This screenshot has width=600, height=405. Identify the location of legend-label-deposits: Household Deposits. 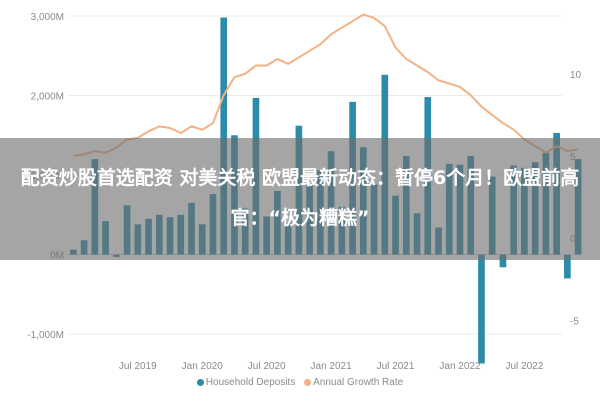
(250, 382).